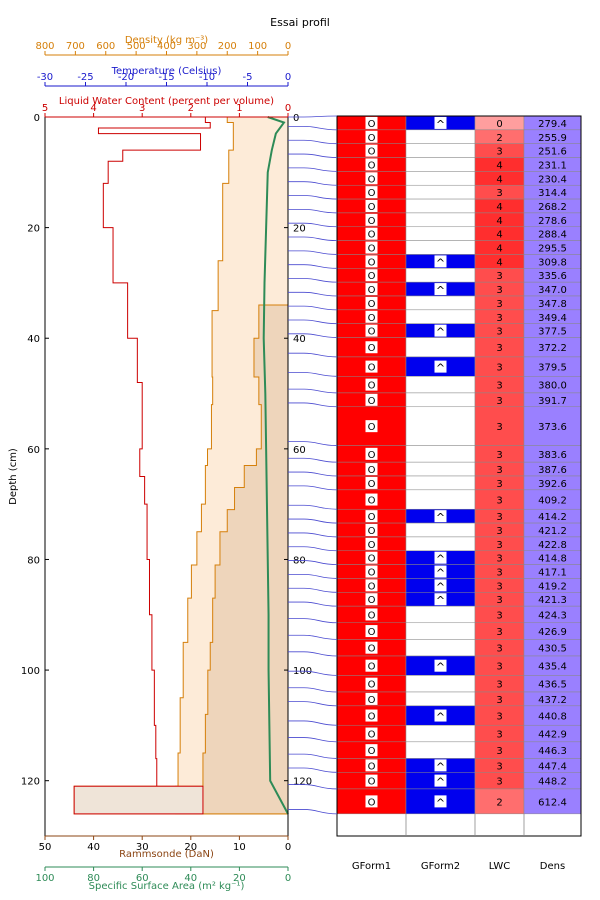 The width and height of the screenshot is (600, 900). I want to click on density-tick-label: 200, so click(227, 46).